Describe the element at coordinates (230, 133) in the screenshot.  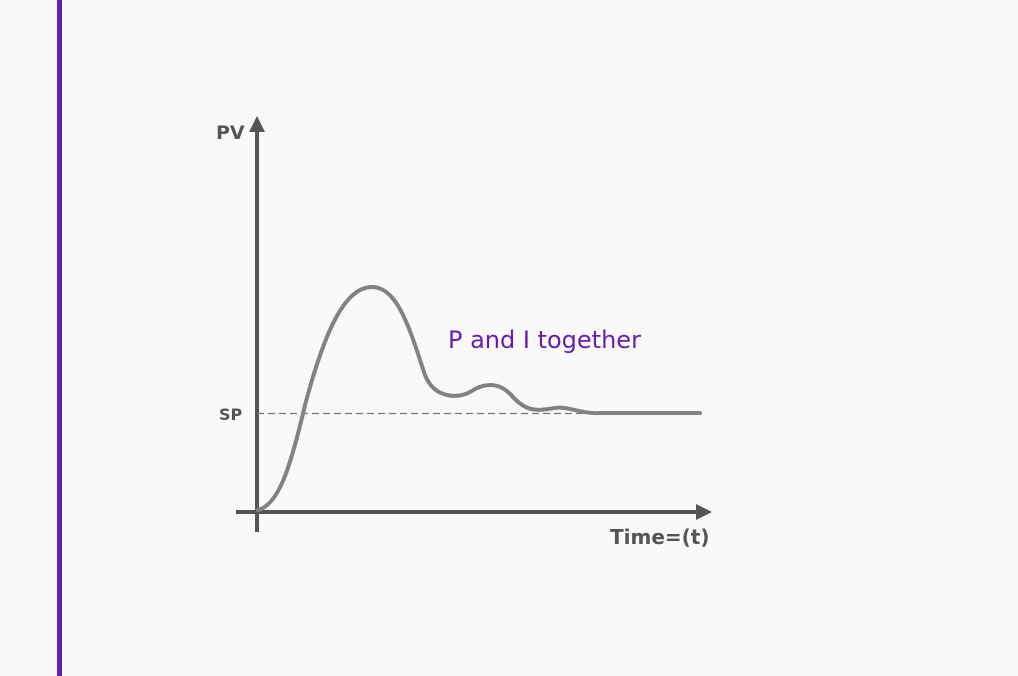
I see `y-axis-label: PV` at that location.